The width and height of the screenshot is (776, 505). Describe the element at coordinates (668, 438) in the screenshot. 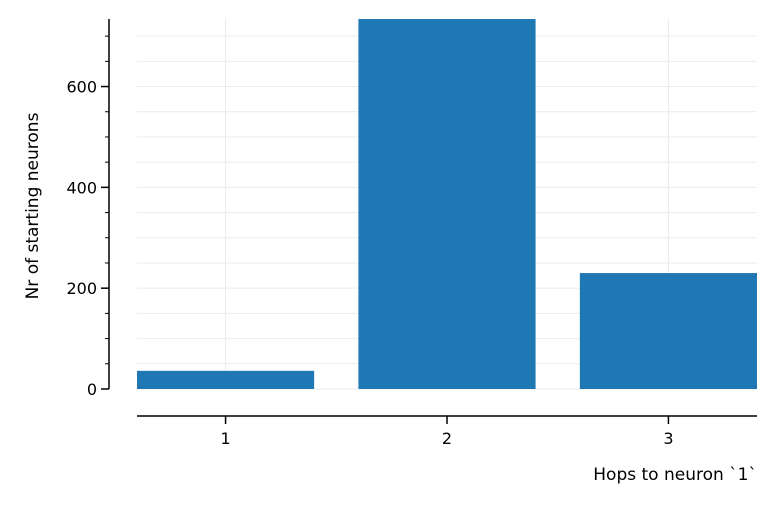

I see `x-tick-label: 3` at that location.